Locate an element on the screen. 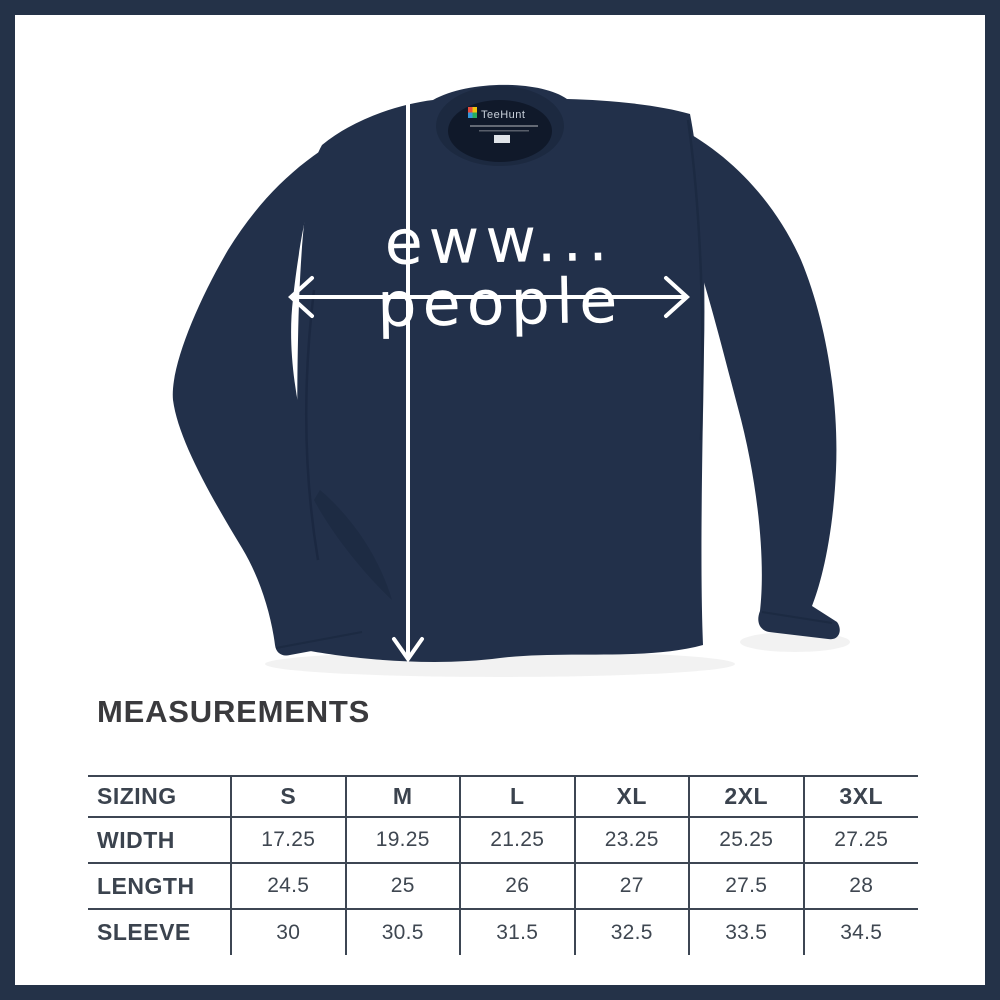  header-sizing: SIZING is located at coordinates (137, 796).